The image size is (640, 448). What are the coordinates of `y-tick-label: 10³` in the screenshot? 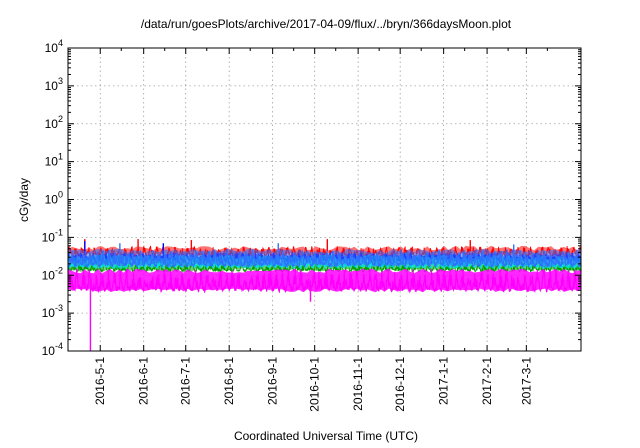 It's located at (54, 84).